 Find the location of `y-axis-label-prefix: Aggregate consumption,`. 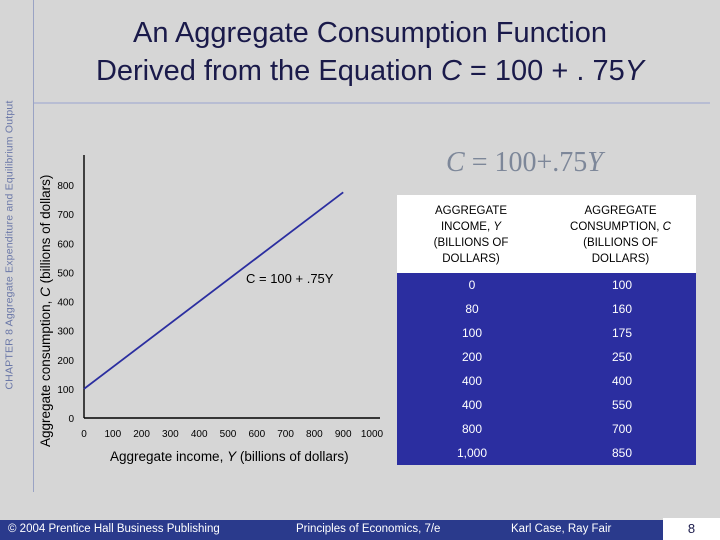

y-axis-label-prefix: Aggregate consumption, is located at coordinates (45, 372).